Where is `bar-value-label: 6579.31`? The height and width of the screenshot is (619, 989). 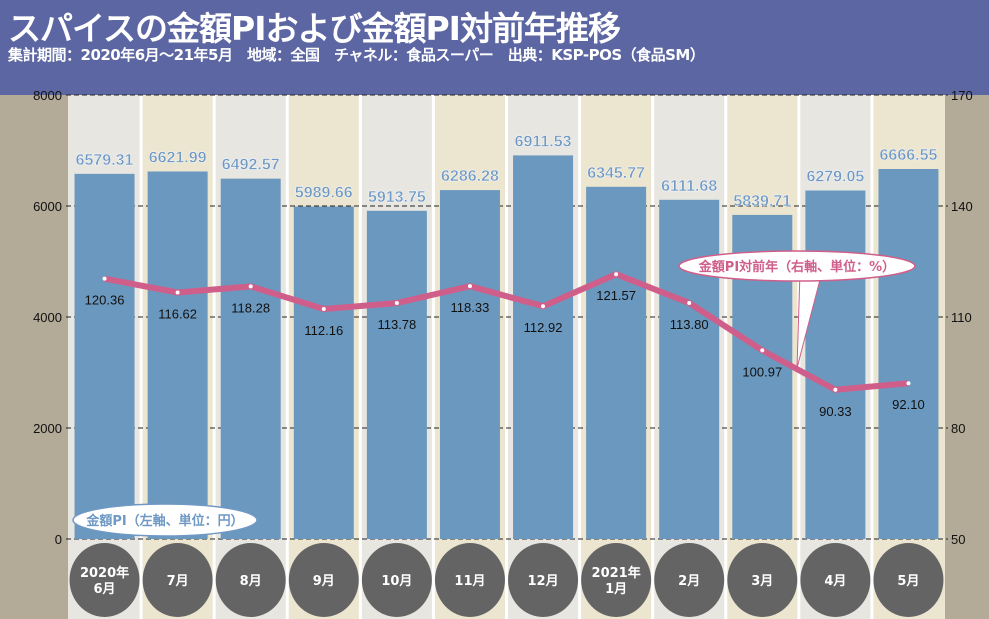
bar-value-label: 6579.31 is located at coordinates (105, 160).